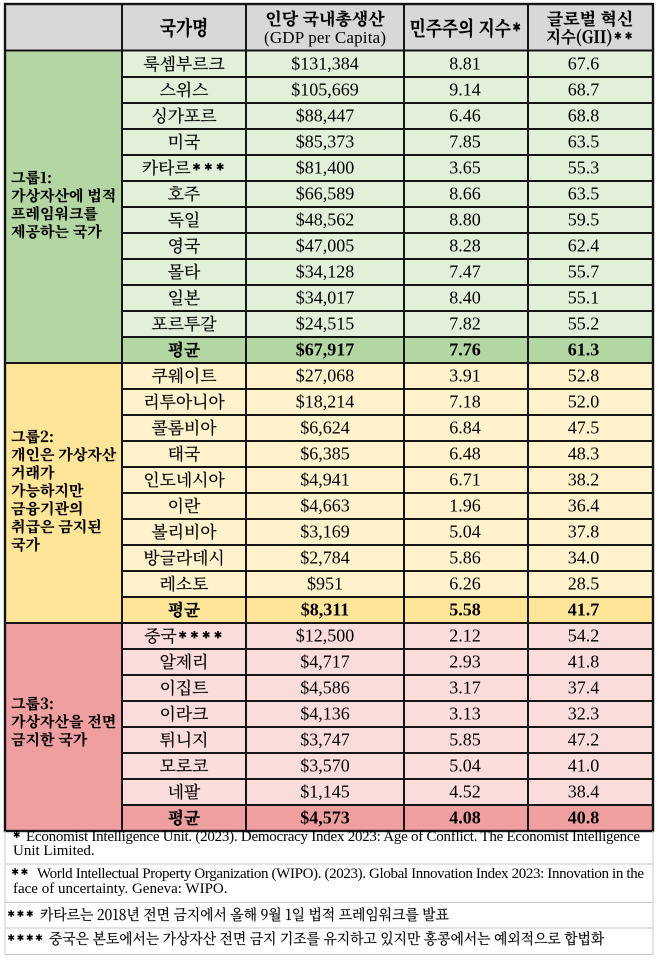  I want to click on svg-text: 6.46, so click(465, 116).